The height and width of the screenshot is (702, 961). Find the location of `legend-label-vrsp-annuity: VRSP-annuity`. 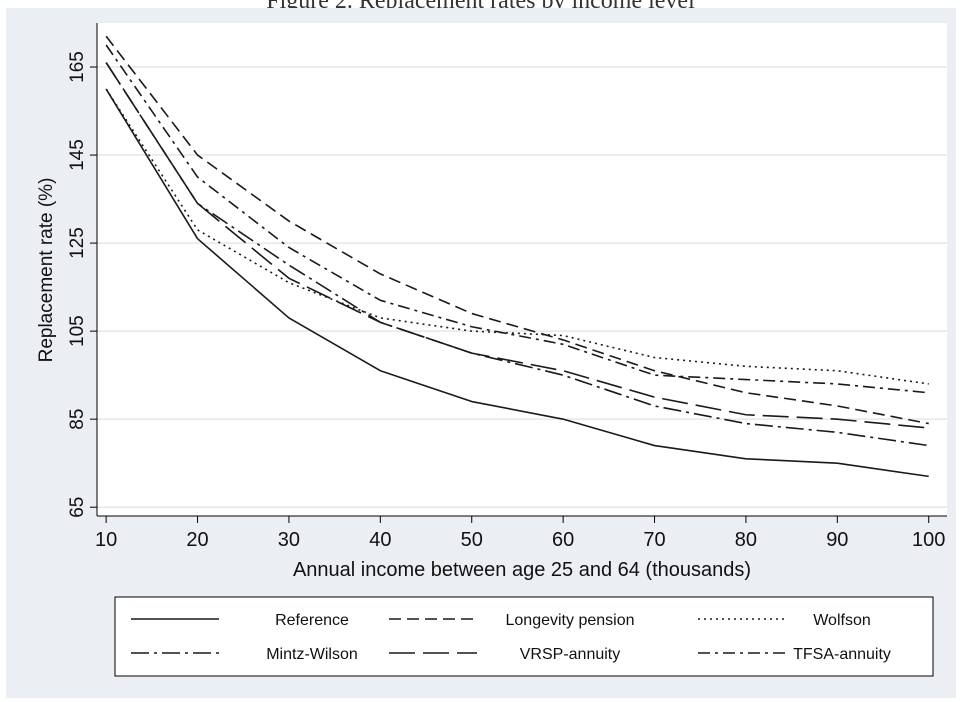

legend-label-vrsp-annuity: VRSP-annuity is located at coordinates (570, 654).